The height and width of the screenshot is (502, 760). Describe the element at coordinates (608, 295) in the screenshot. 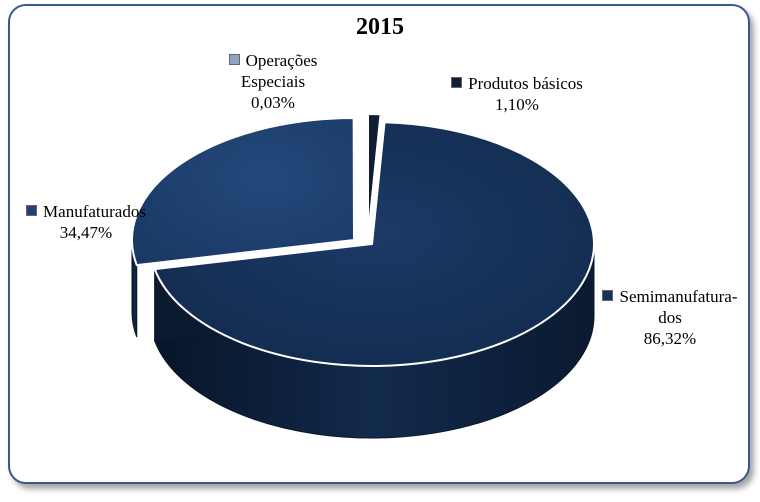

I see `swatch-semimanufaturados-icon` at that location.